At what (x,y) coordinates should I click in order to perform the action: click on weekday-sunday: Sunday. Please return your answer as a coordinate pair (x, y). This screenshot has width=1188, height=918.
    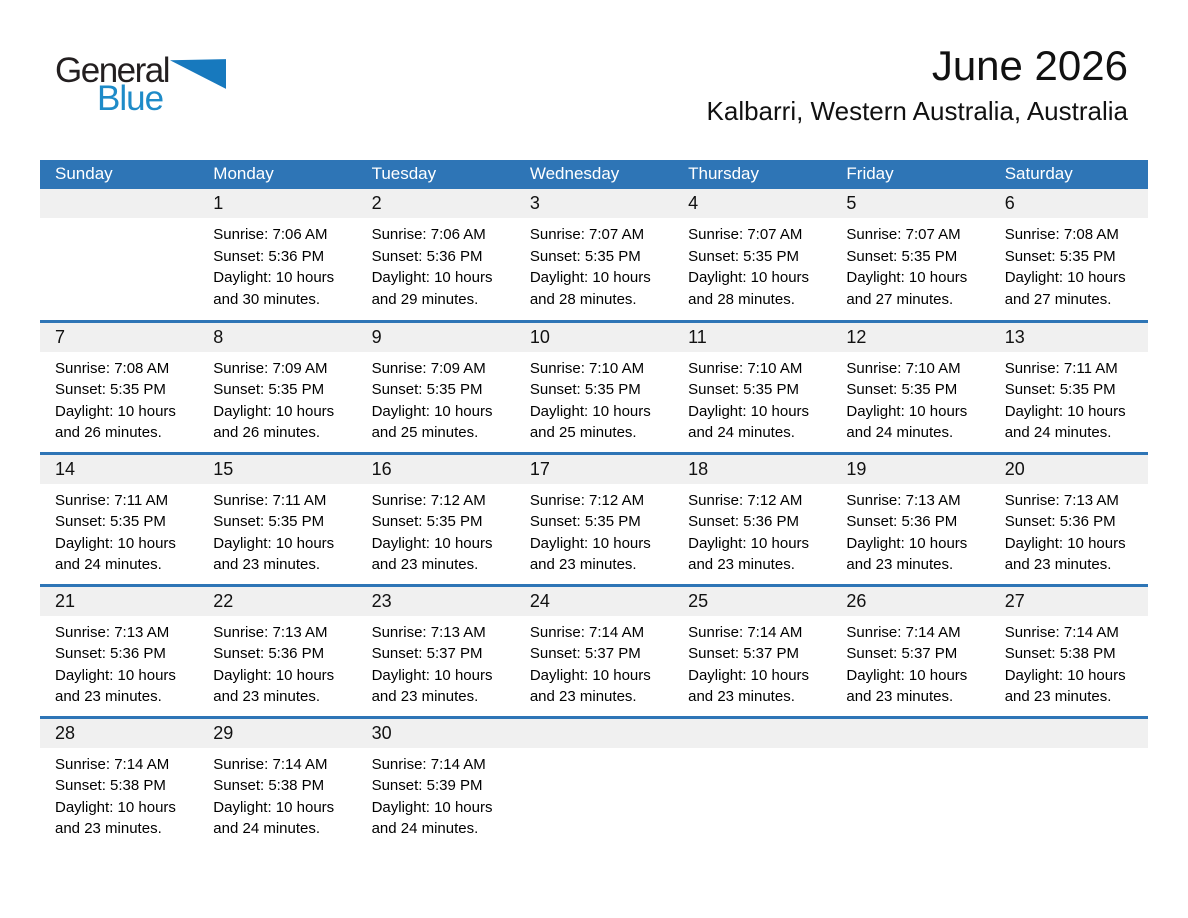
    Looking at the image, I should click on (119, 174).